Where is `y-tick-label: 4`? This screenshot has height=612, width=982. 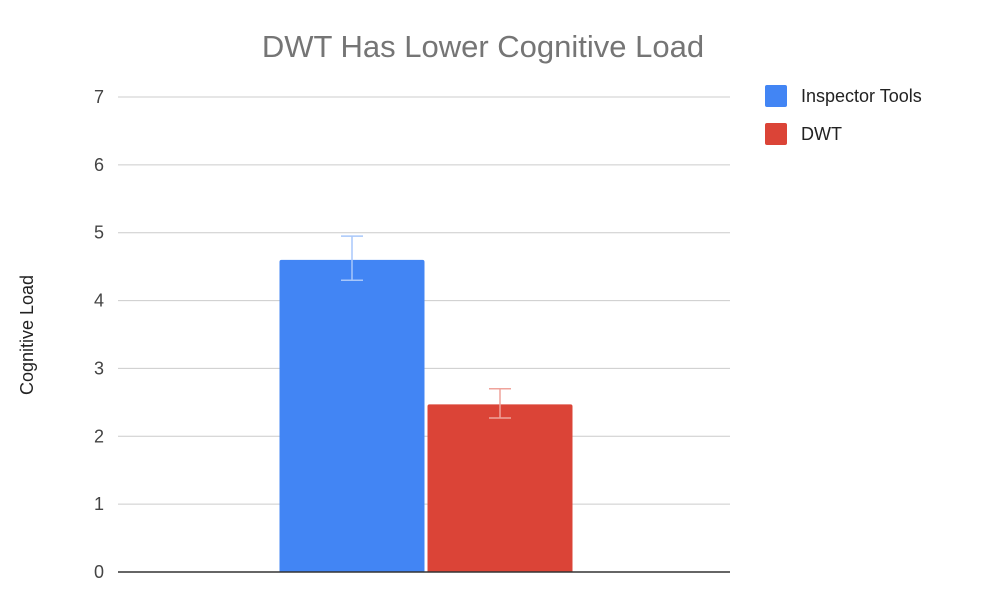
y-tick-label: 4 is located at coordinates (99, 301).